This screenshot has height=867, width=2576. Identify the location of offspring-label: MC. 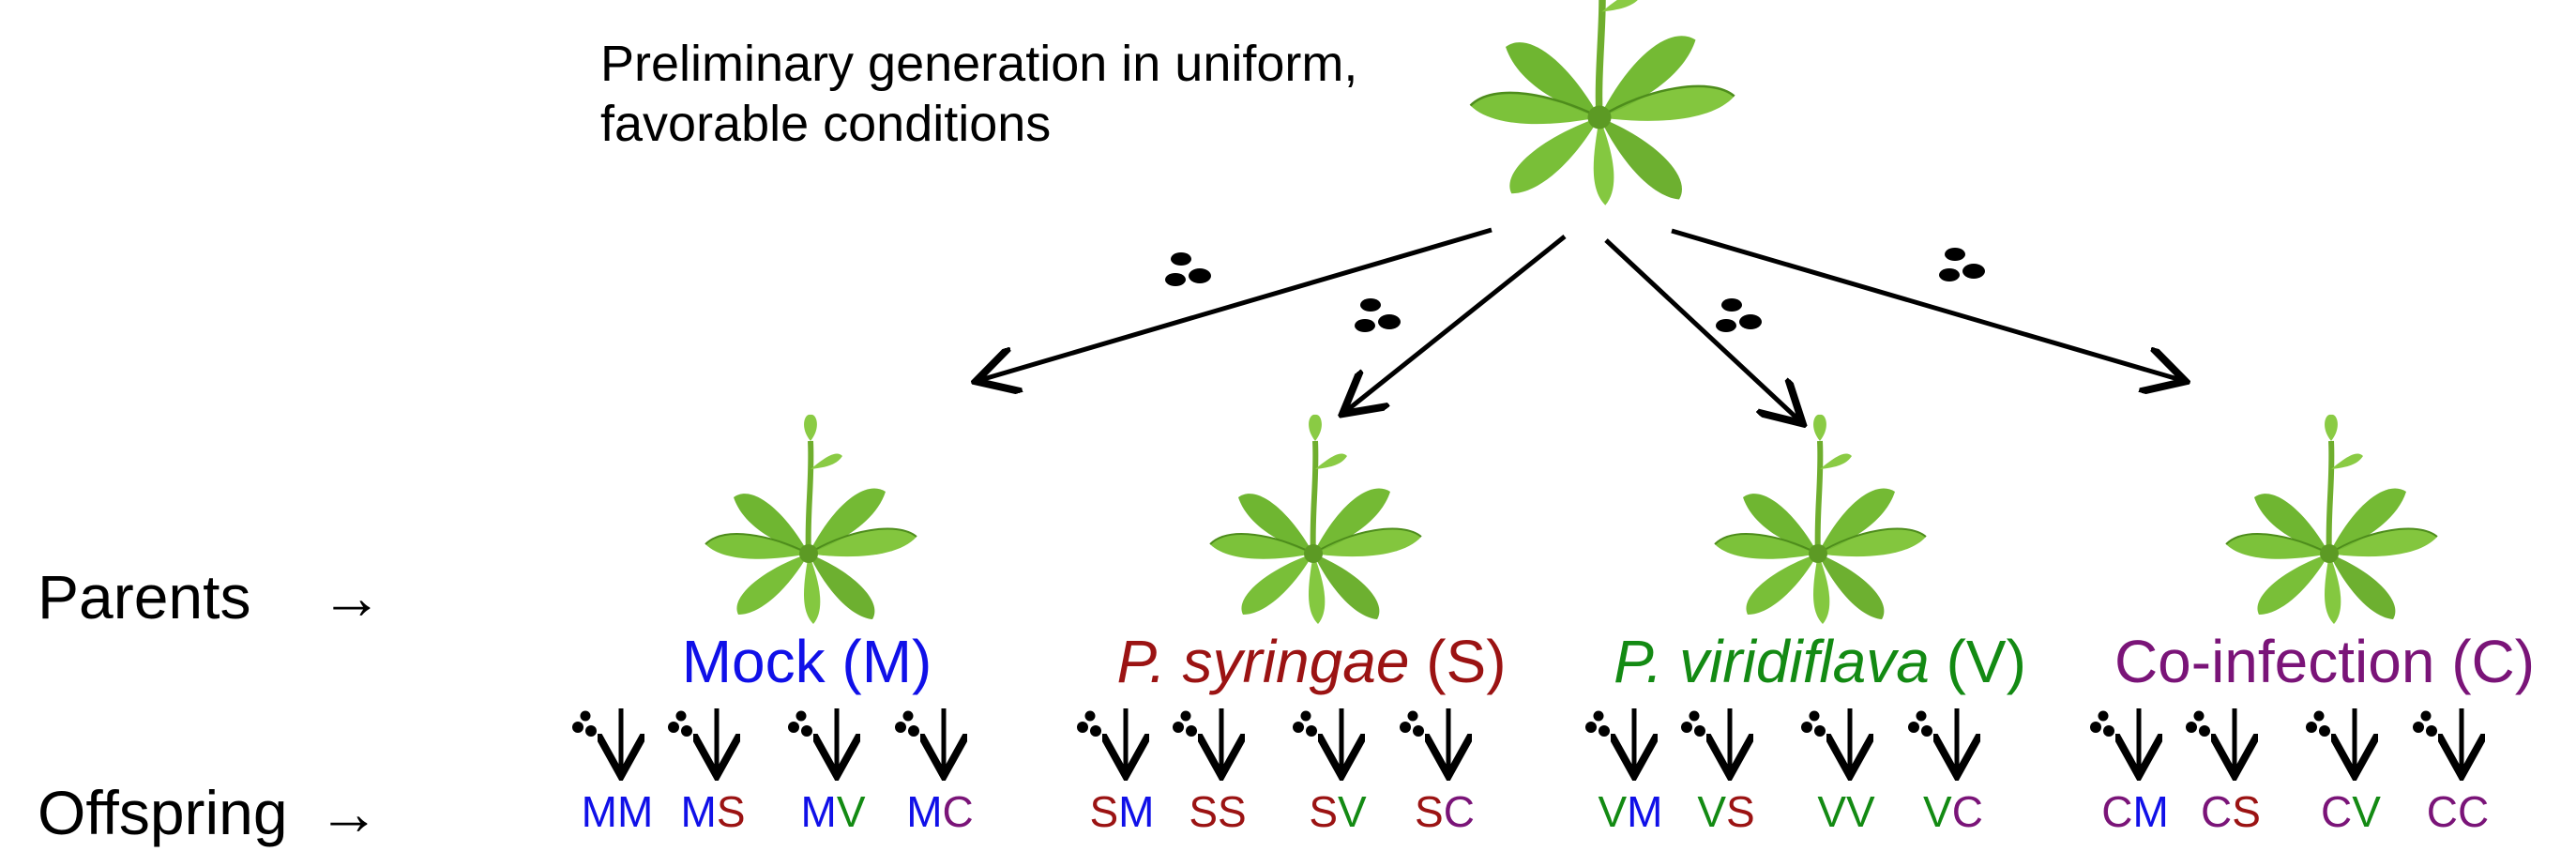
(940, 811).